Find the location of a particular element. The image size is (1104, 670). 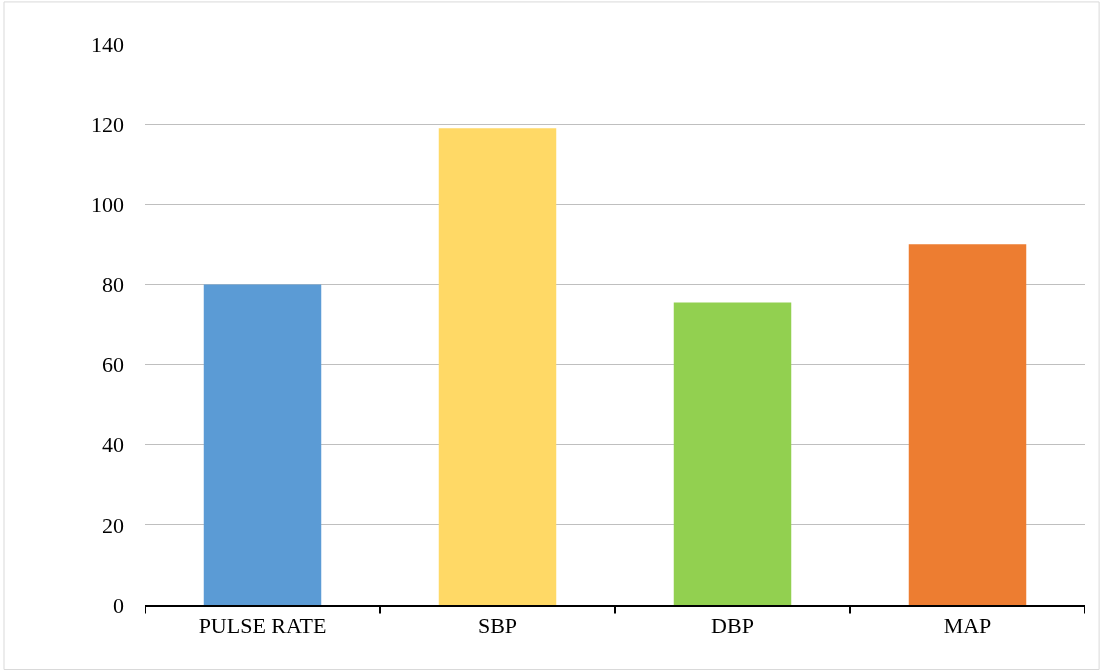

y-tick-label: 120 is located at coordinates (107, 124).